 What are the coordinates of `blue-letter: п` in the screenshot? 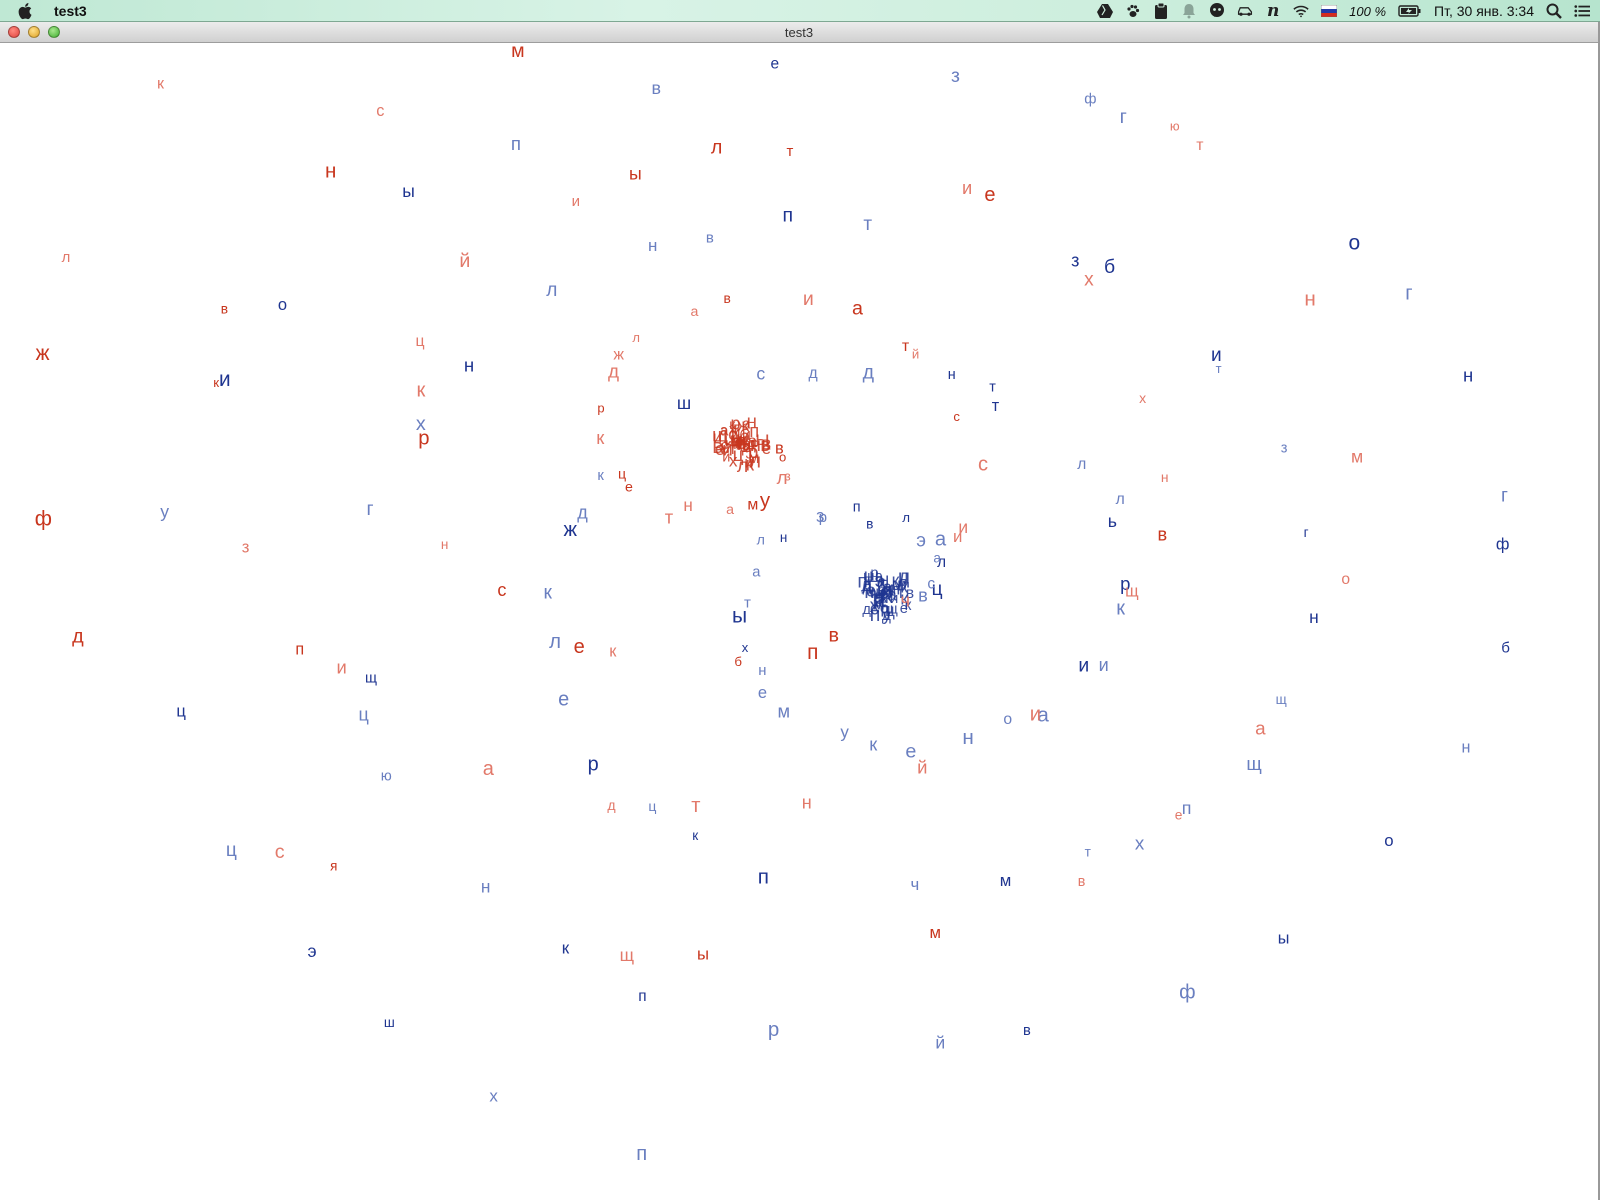 It's located at (642, 996).